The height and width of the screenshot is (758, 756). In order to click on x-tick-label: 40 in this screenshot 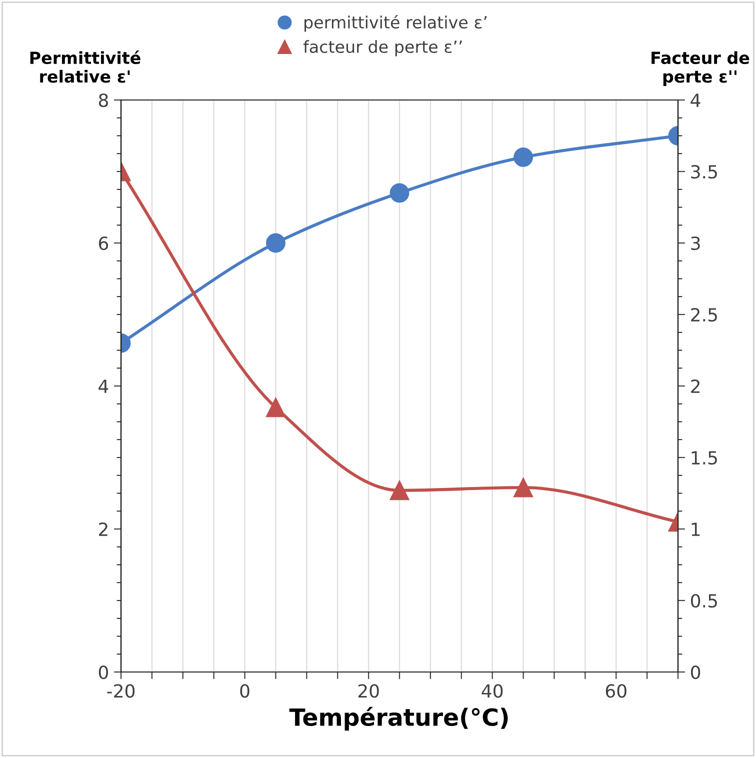, I will do `click(492, 691)`.